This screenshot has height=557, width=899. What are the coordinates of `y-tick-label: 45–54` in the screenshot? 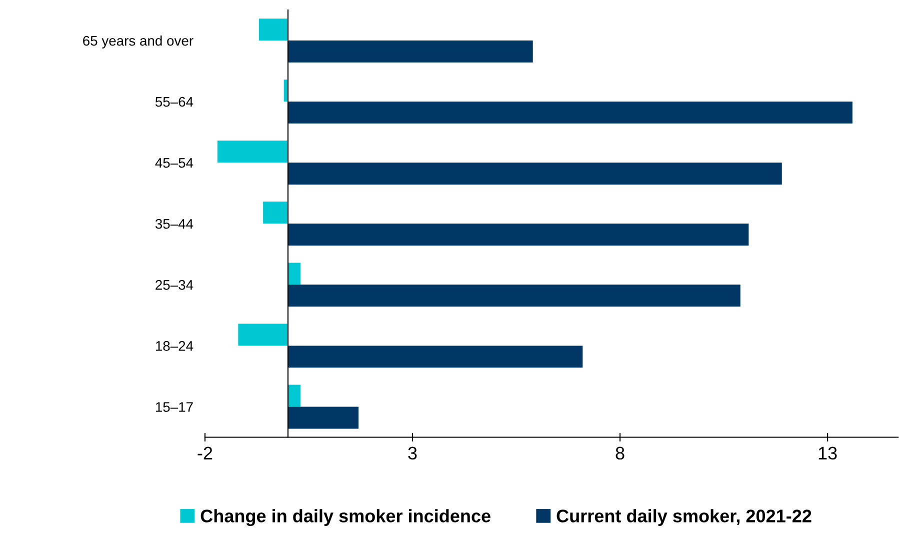 It's located at (174, 163).